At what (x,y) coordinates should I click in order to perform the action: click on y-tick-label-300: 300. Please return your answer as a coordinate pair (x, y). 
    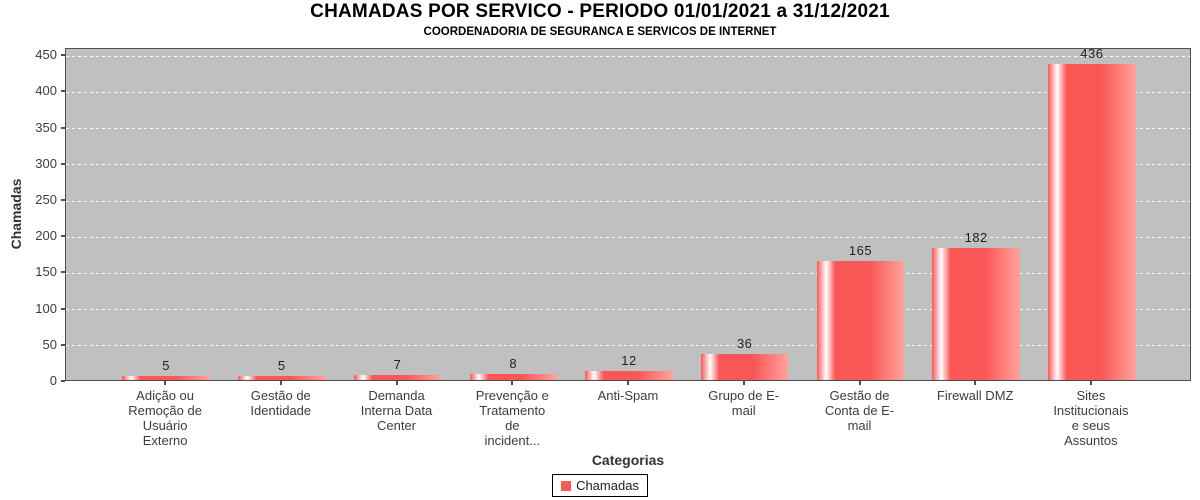
    Looking at the image, I should click on (46, 163).